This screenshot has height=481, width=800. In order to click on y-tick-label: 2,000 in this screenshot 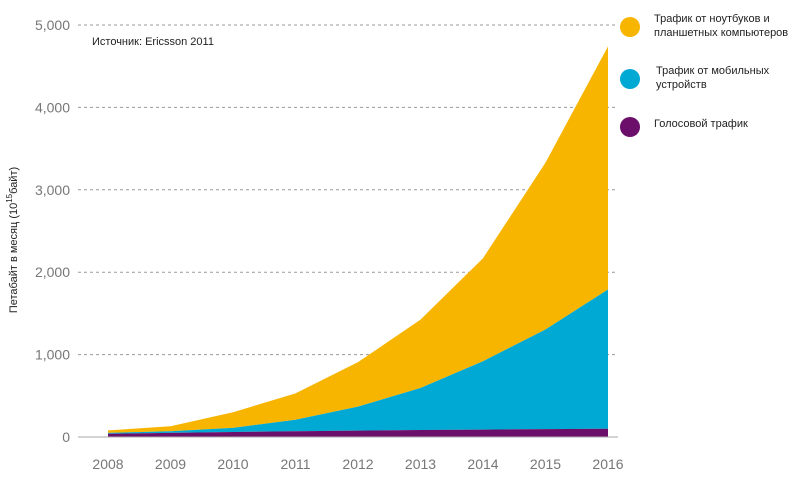, I will do `click(52, 272)`.